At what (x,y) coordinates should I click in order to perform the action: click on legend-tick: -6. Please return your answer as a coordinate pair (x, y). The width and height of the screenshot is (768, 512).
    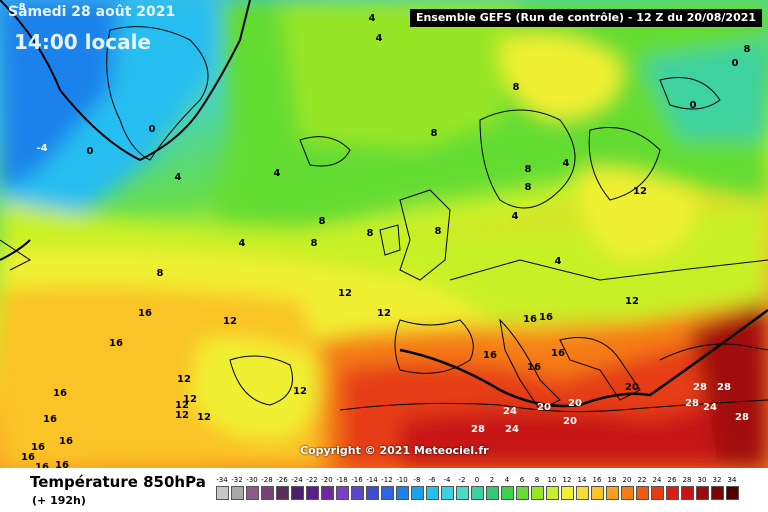
    Looking at the image, I should click on (432, 480).